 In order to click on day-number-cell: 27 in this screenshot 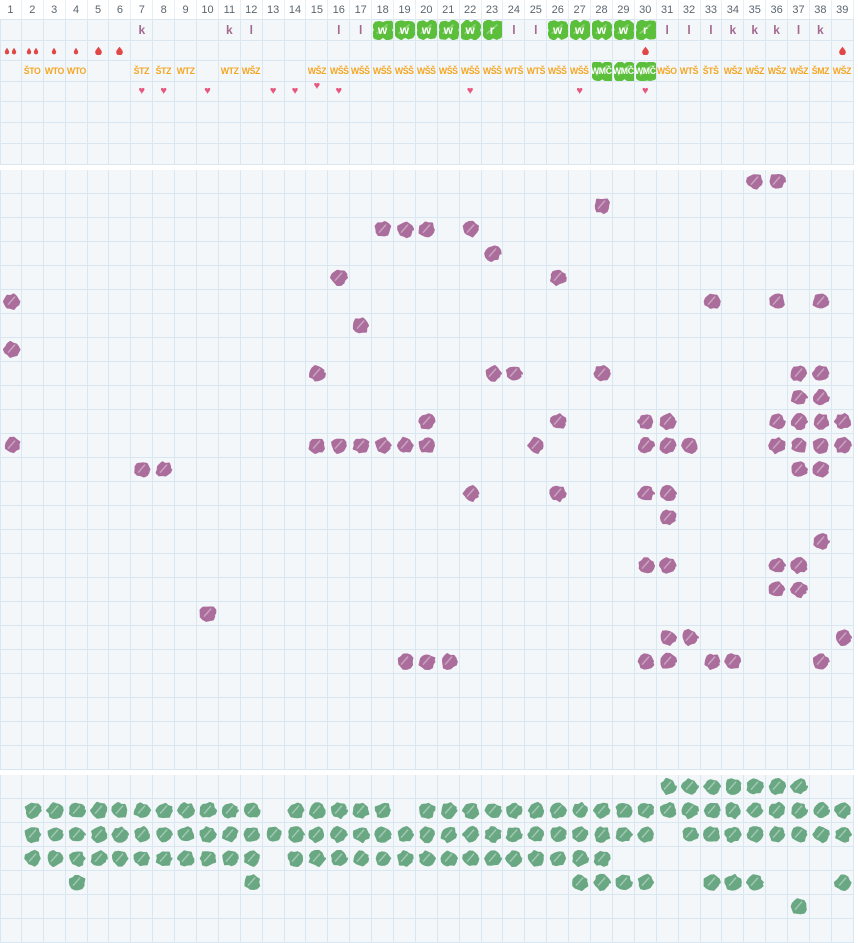, I will do `click(580, 10)`.